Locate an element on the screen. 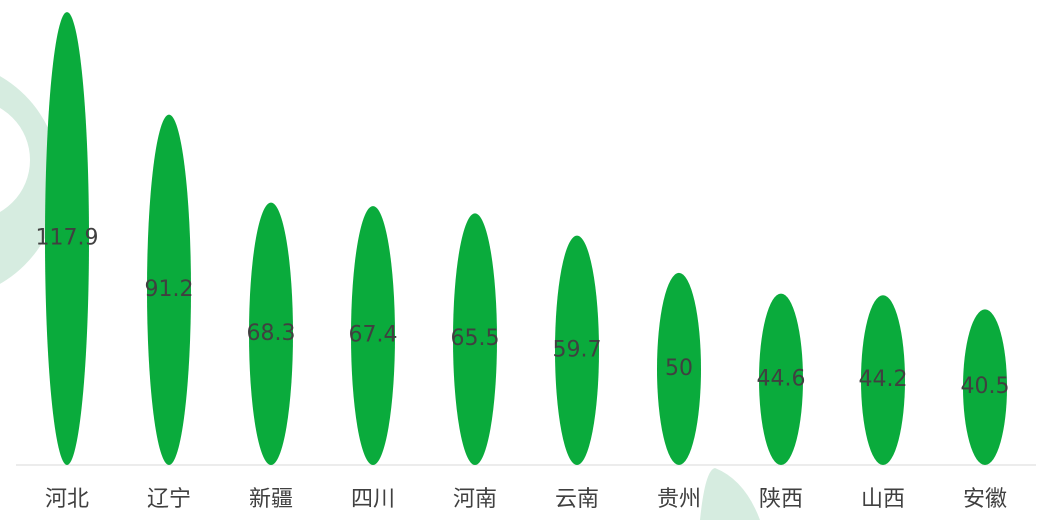 Image resolution: width=1041 pixels, height=524 pixels. x-tick-label: 河南 is located at coordinates (475, 499).